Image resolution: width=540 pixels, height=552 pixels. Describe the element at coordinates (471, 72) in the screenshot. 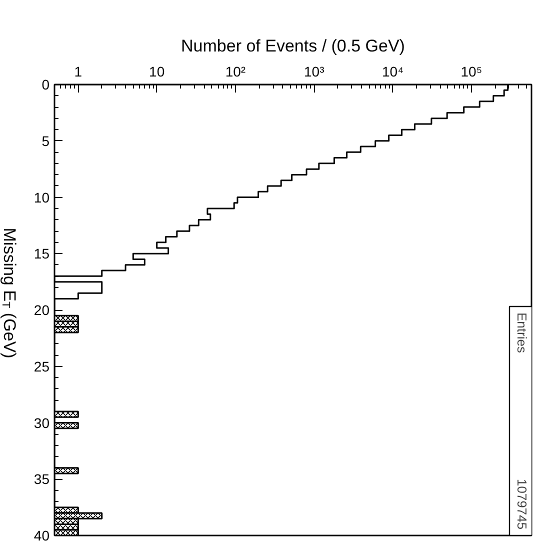

I see `x-tick-label: 10⁵` at that location.